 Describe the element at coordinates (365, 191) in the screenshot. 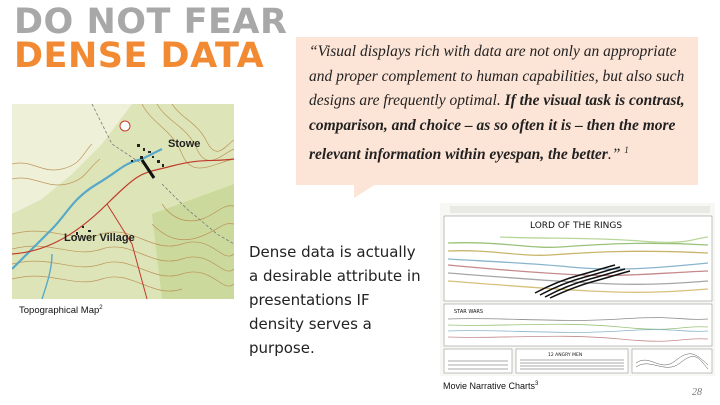

I see `quote-callout-tail` at that location.